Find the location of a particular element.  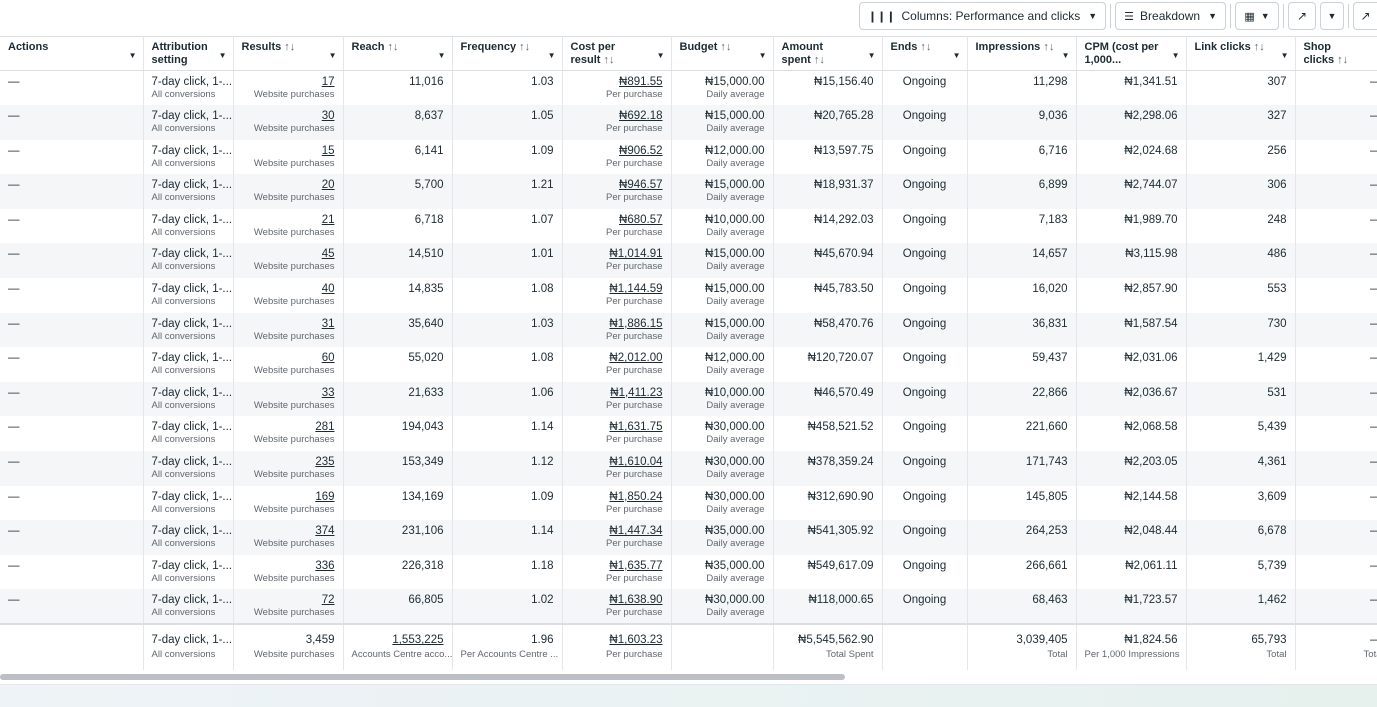

cell-cost-per-result: ₦1,850.24 Per purchase is located at coordinates (617, 503).